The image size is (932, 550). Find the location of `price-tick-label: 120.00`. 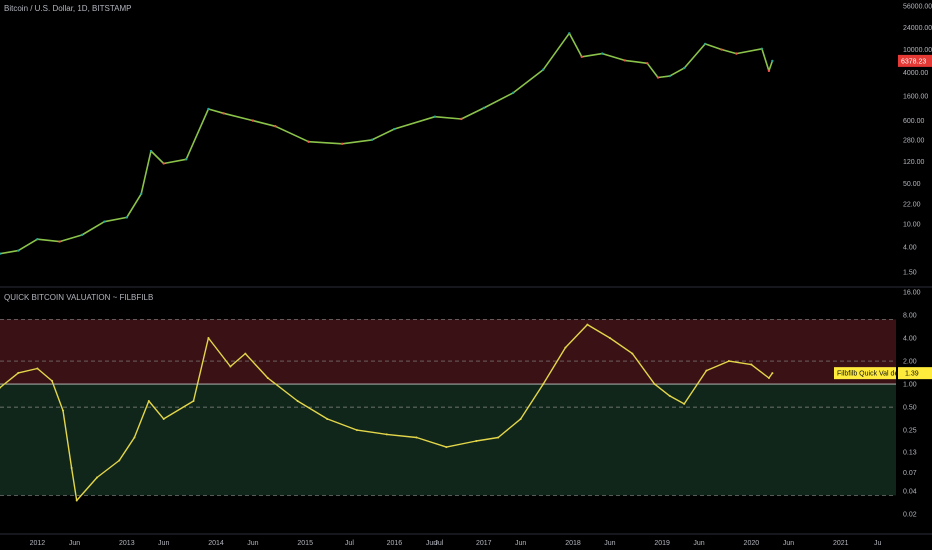

price-tick-label: 120.00 is located at coordinates (914, 162).